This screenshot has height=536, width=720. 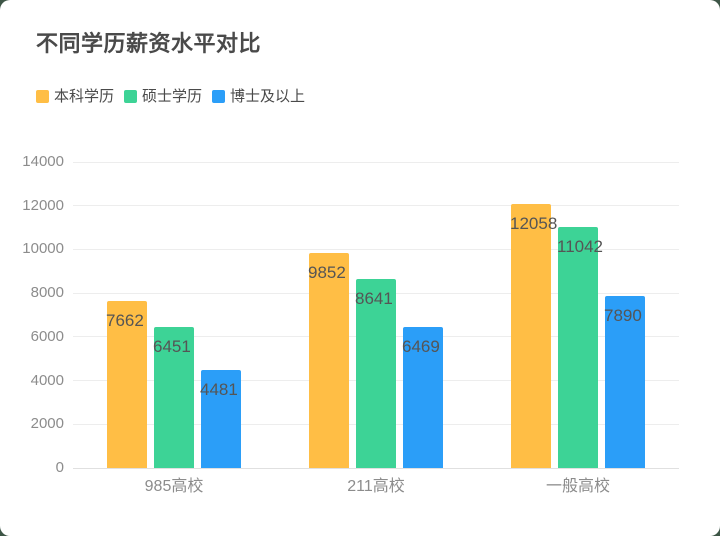 I want to click on bar-value-label: 4481, so click(x=219, y=390).